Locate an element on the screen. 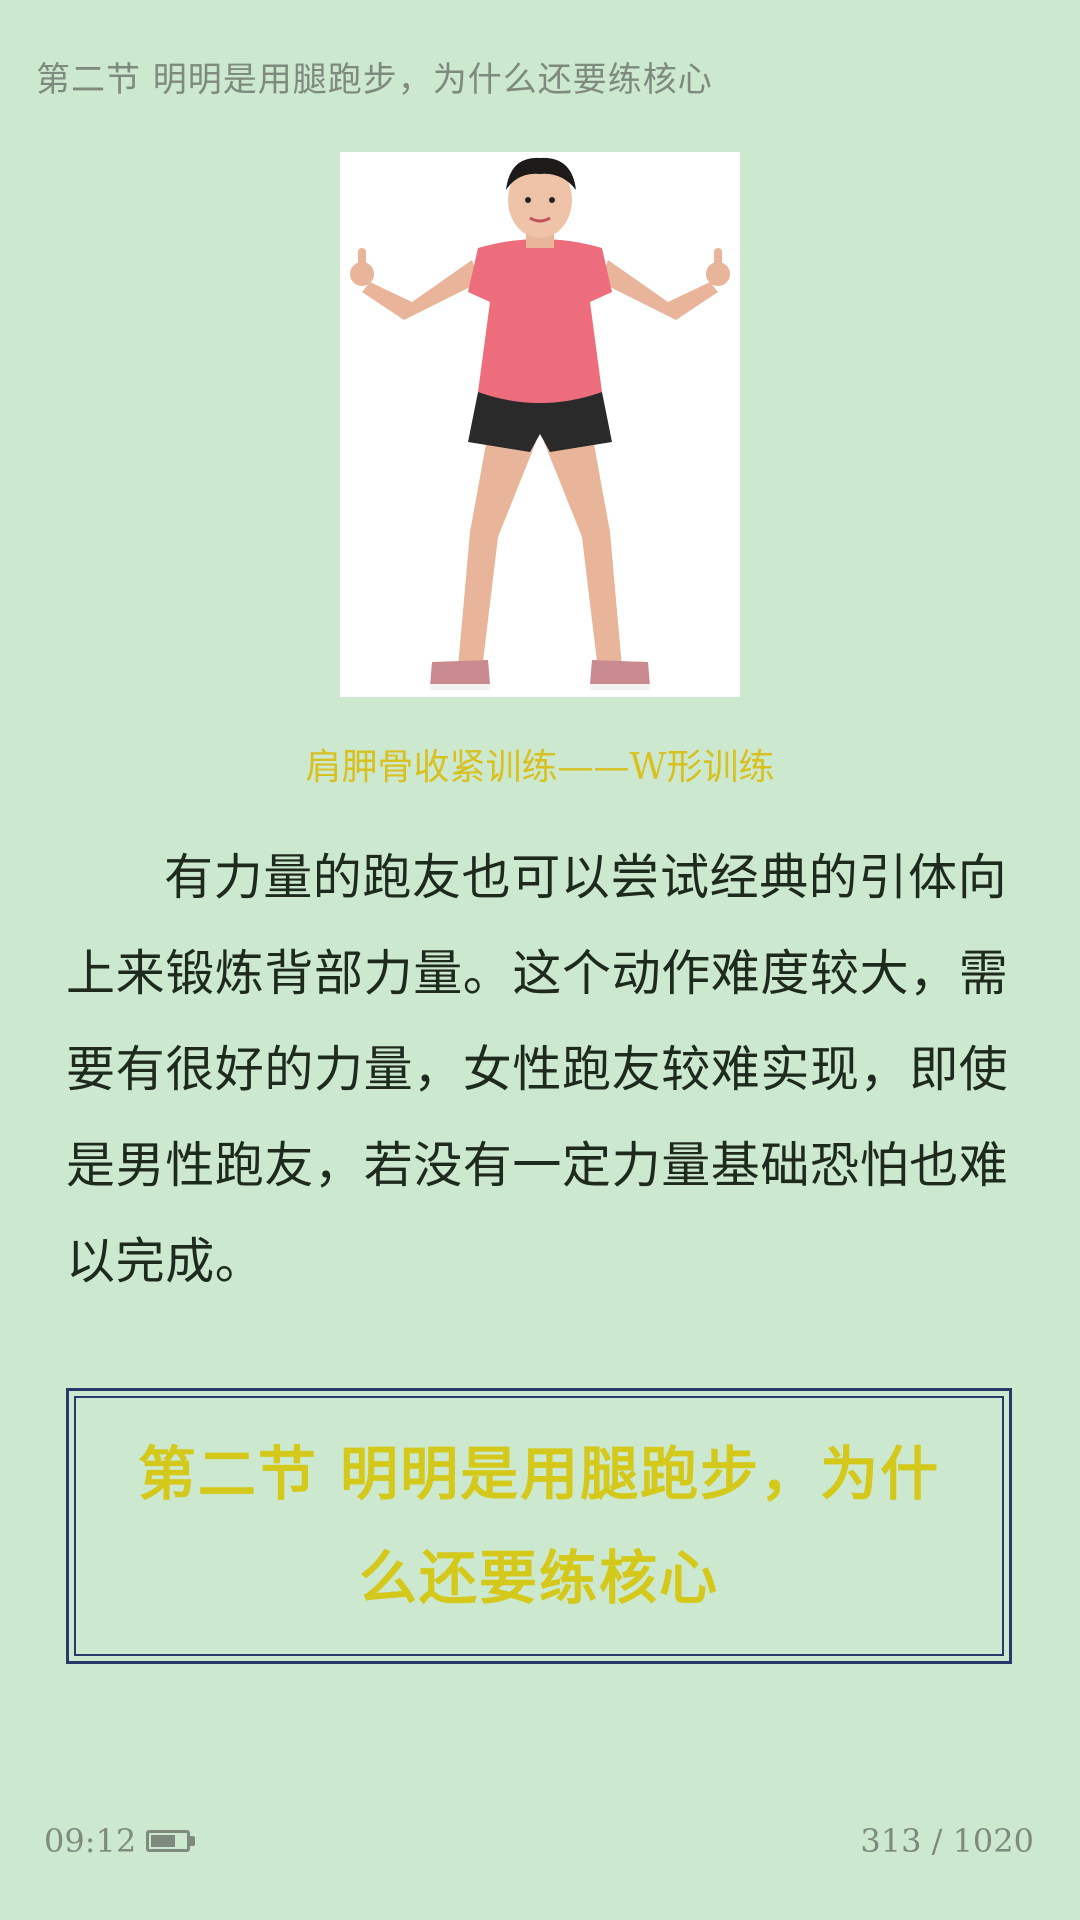 Image resolution: width=1080 pixels, height=1920 pixels. battery-level-fill is located at coordinates (163, 1841).